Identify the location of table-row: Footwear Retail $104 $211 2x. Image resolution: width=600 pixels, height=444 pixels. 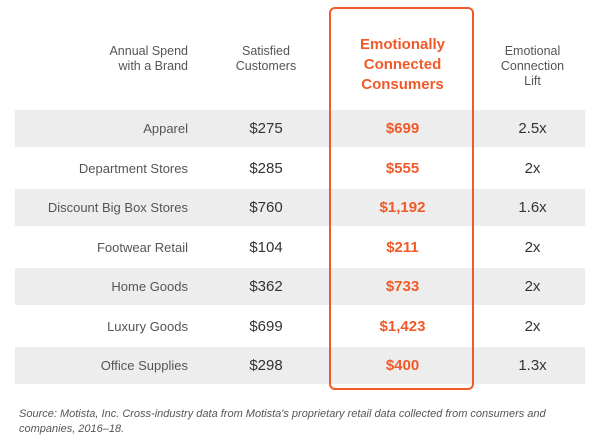
(300, 247).